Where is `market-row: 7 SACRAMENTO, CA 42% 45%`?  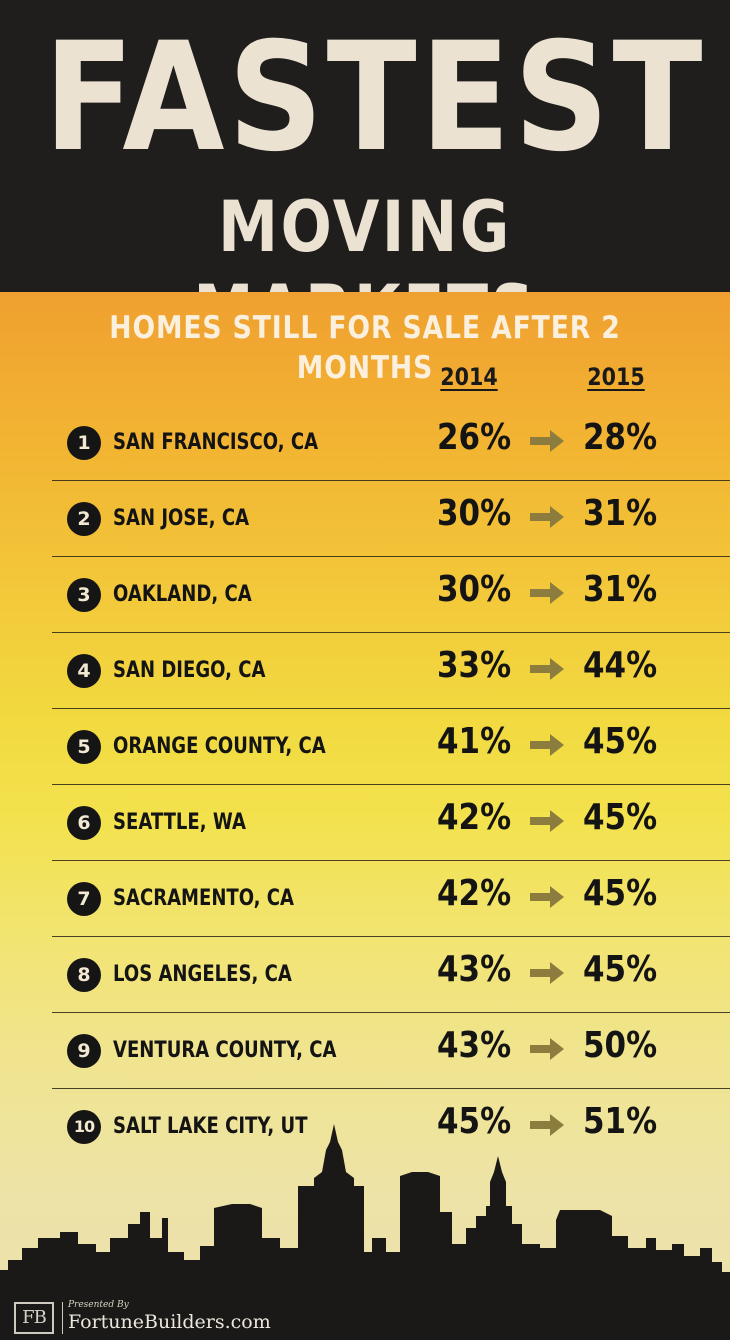 market-row: 7 SACRAMENTO, CA 42% 45% is located at coordinates (365, 898).